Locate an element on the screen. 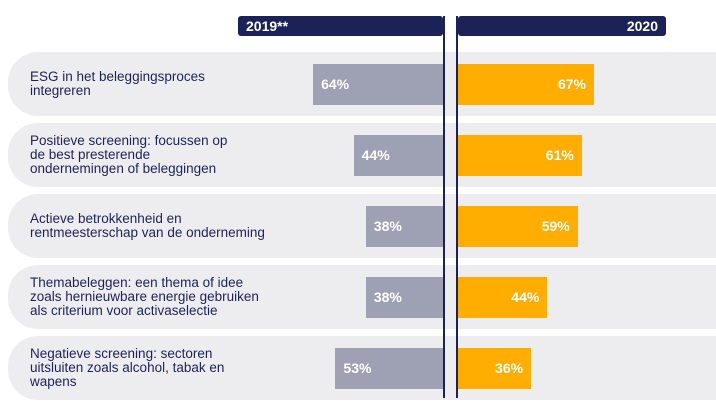 The width and height of the screenshot is (716, 412). bar-label-2019: 44% is located at coordinates (375, 154).